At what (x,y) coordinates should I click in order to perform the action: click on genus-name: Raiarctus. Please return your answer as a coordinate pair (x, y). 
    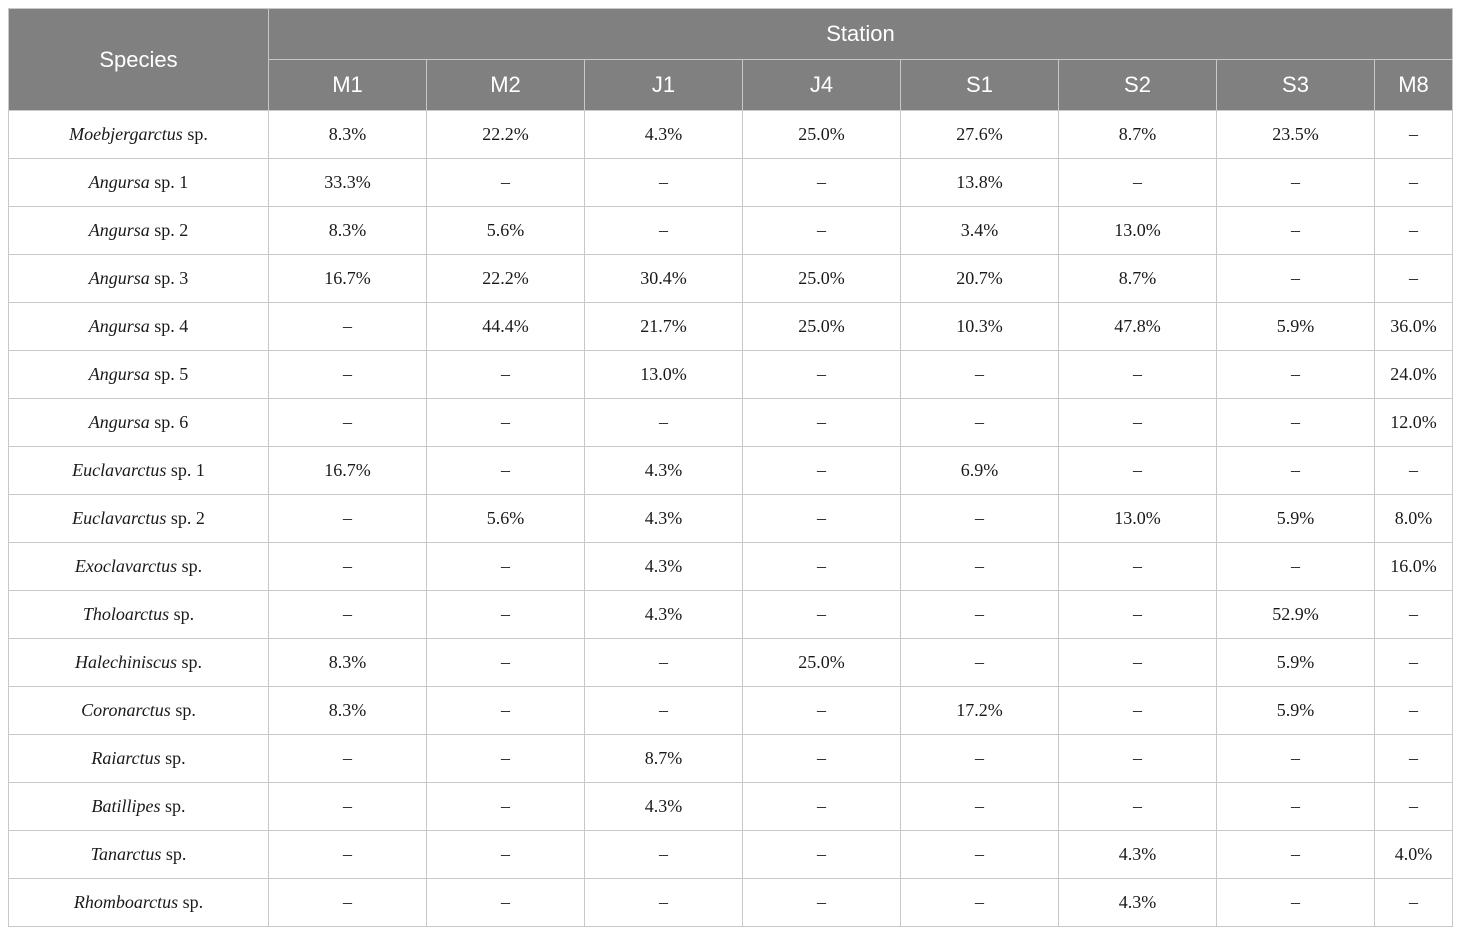
    Looking at the image, I should click on (126, 758).